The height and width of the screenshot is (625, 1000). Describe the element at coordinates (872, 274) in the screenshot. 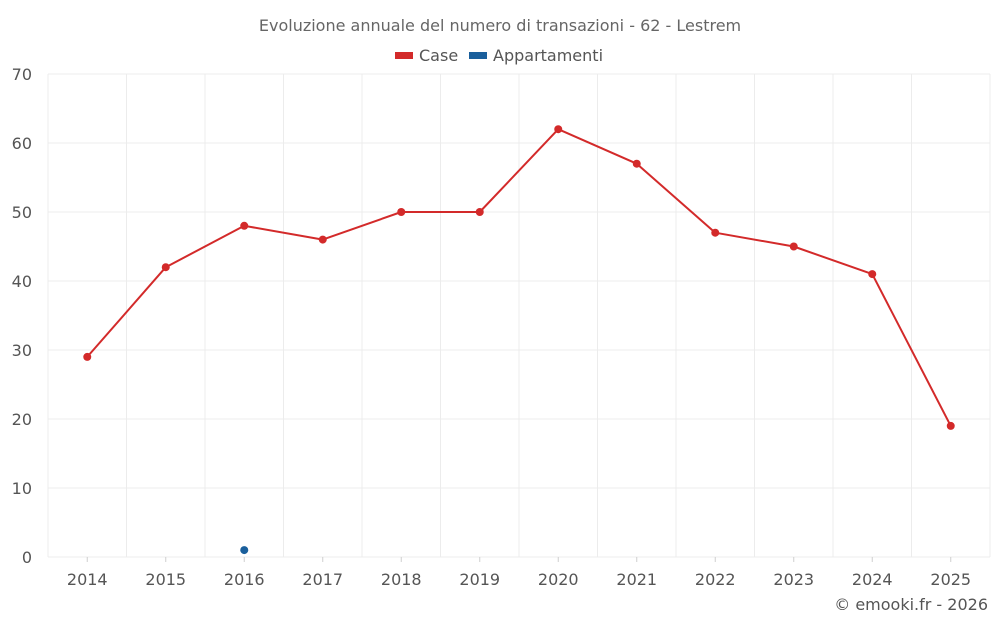

I see `data-point-case: Case 2024: 41` at that location.